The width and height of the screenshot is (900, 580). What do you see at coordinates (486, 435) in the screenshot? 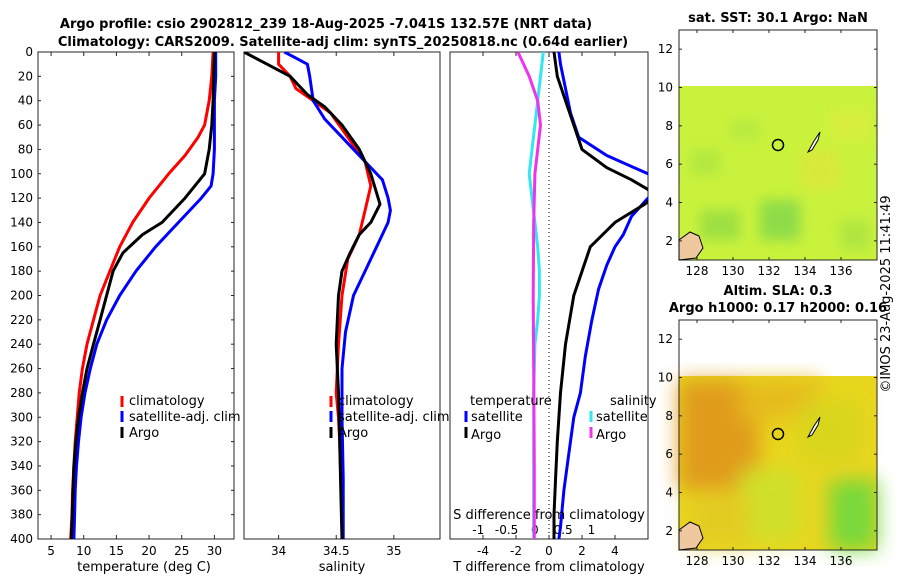
I see `legend-temp-argo-label: Argo` at bounding box center [486, 435].